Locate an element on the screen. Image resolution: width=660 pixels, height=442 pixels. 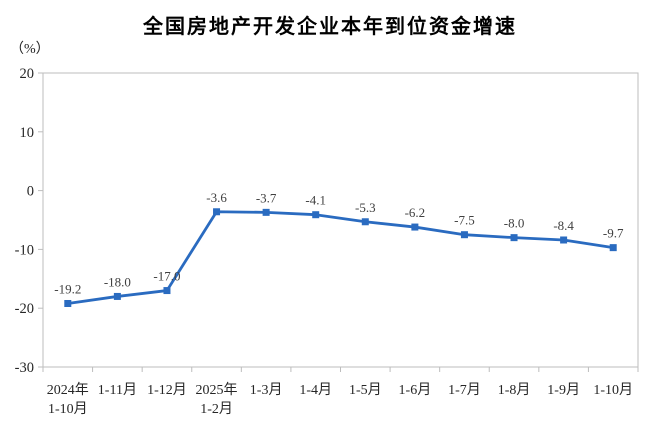
data-point-label: -18.0 is located at coordinates (117, 281).